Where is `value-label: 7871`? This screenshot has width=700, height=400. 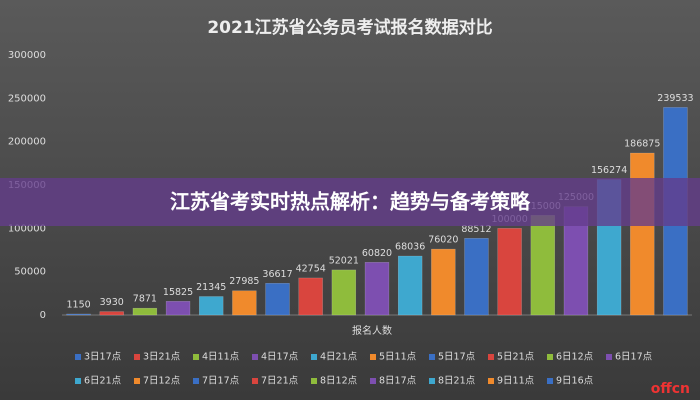
value-label: 7871 is located at coordinates (145, 299).